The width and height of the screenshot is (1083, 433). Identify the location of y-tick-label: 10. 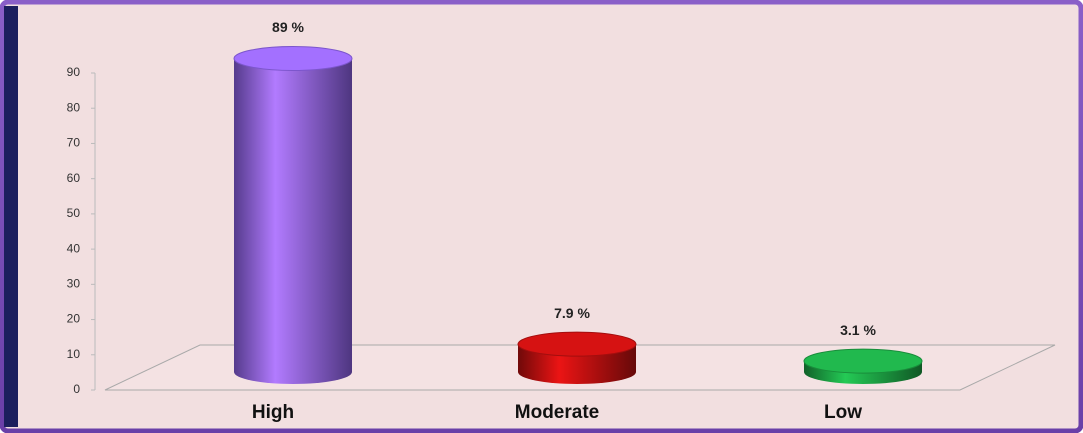
(74, 354).